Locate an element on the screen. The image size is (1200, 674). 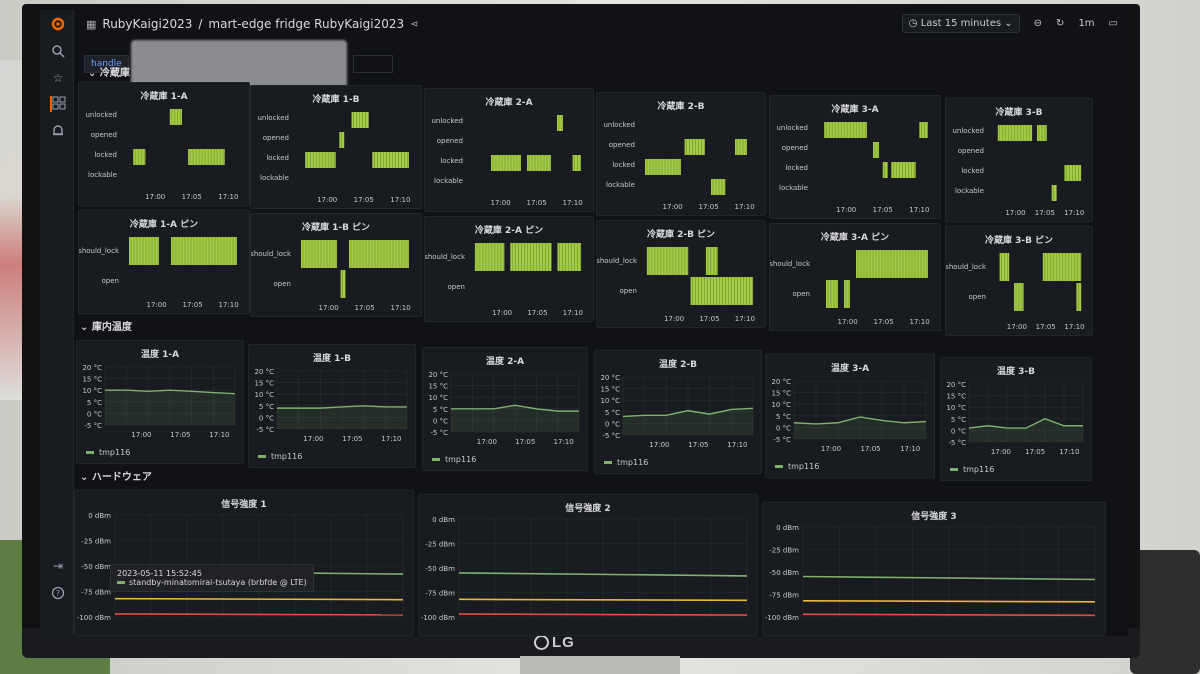
panel: 信号強度 2 0 dBm -25 dBm -50 dBm -75 dBm -100 dBm is located at coordinates (588, 565).